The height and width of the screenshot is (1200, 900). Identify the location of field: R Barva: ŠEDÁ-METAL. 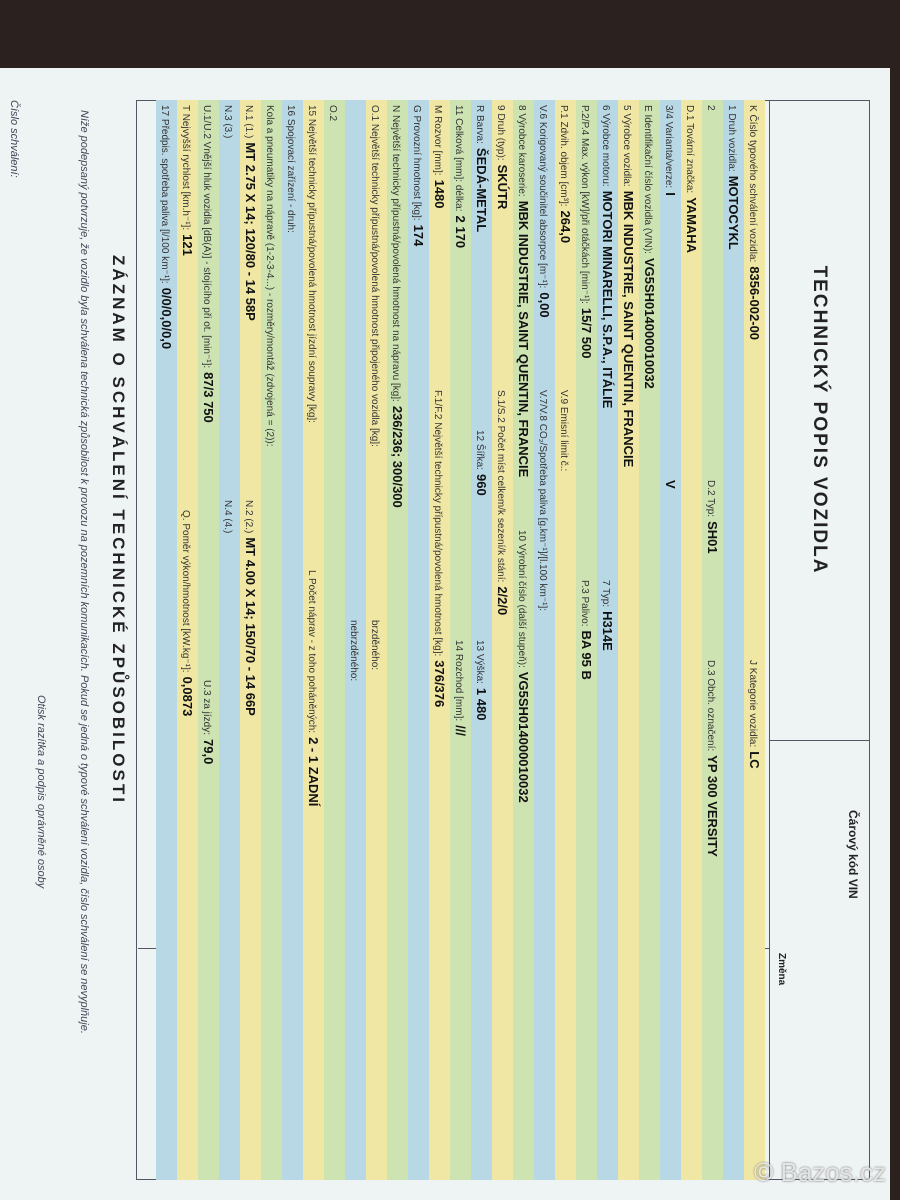
(481, 168).